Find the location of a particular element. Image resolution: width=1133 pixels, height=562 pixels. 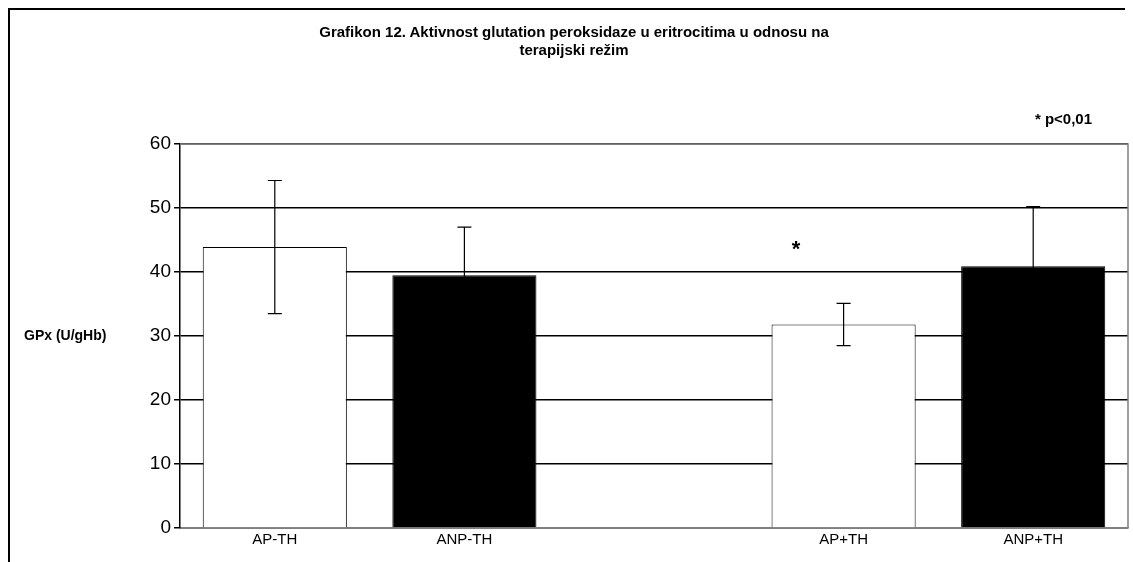

y-tick-label: 60 is located at coordinates (160, 143).